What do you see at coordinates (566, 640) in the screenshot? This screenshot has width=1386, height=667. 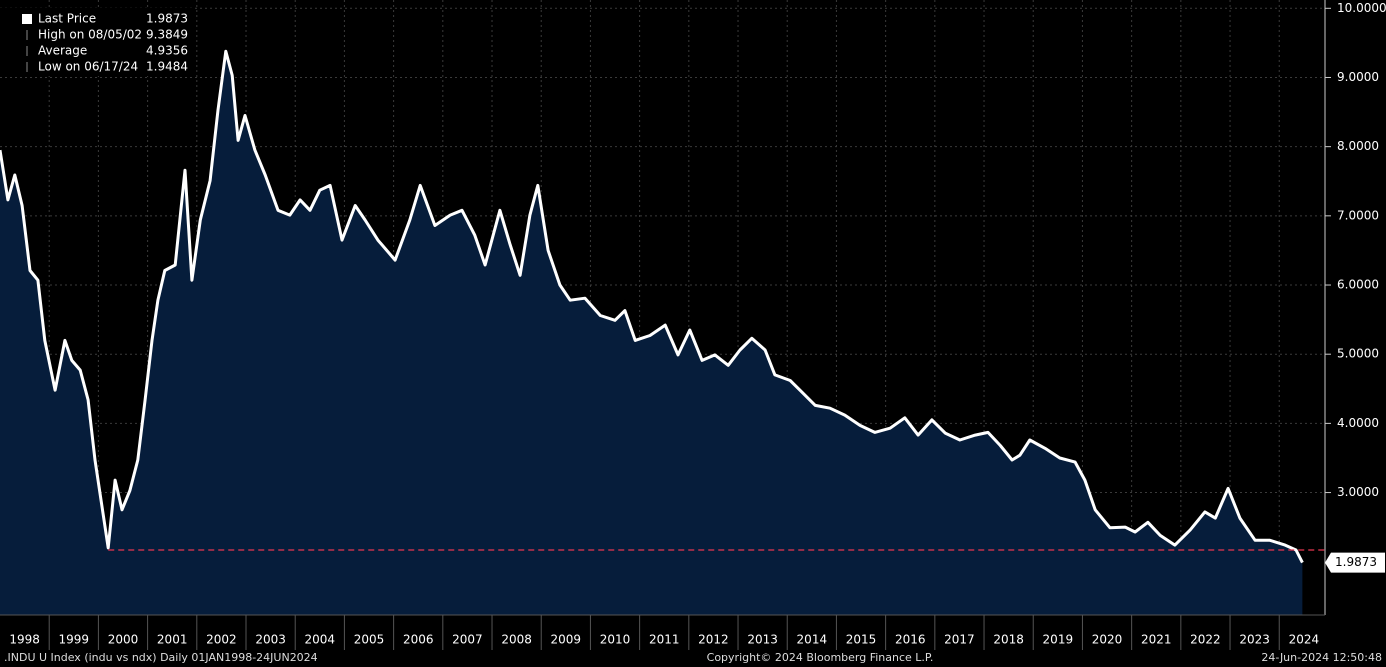 I see `x-tick-label: 2009` at bounding box center [566, 640].